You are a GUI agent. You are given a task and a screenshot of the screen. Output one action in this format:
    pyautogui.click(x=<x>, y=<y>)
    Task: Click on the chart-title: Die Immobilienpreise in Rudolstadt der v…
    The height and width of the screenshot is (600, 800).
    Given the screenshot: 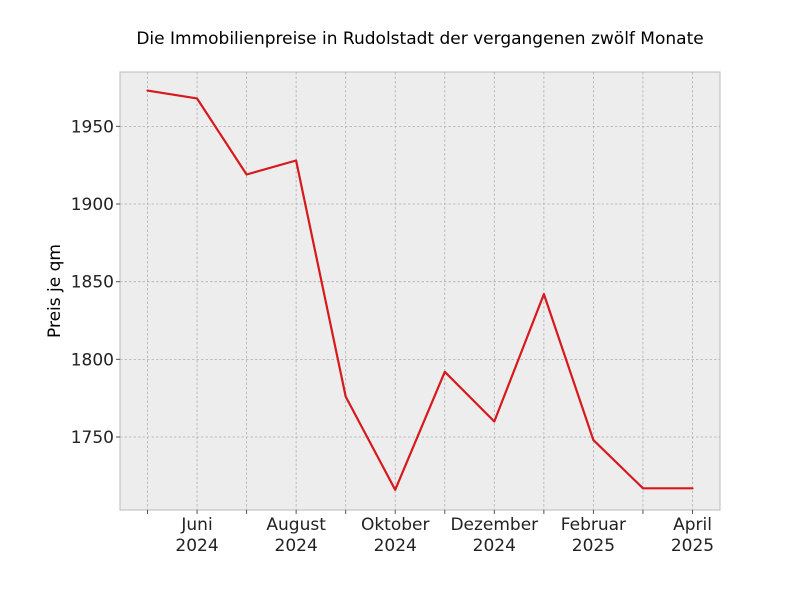 What is the action you would take?
    pyautogui.click(x=419, y=39)
    